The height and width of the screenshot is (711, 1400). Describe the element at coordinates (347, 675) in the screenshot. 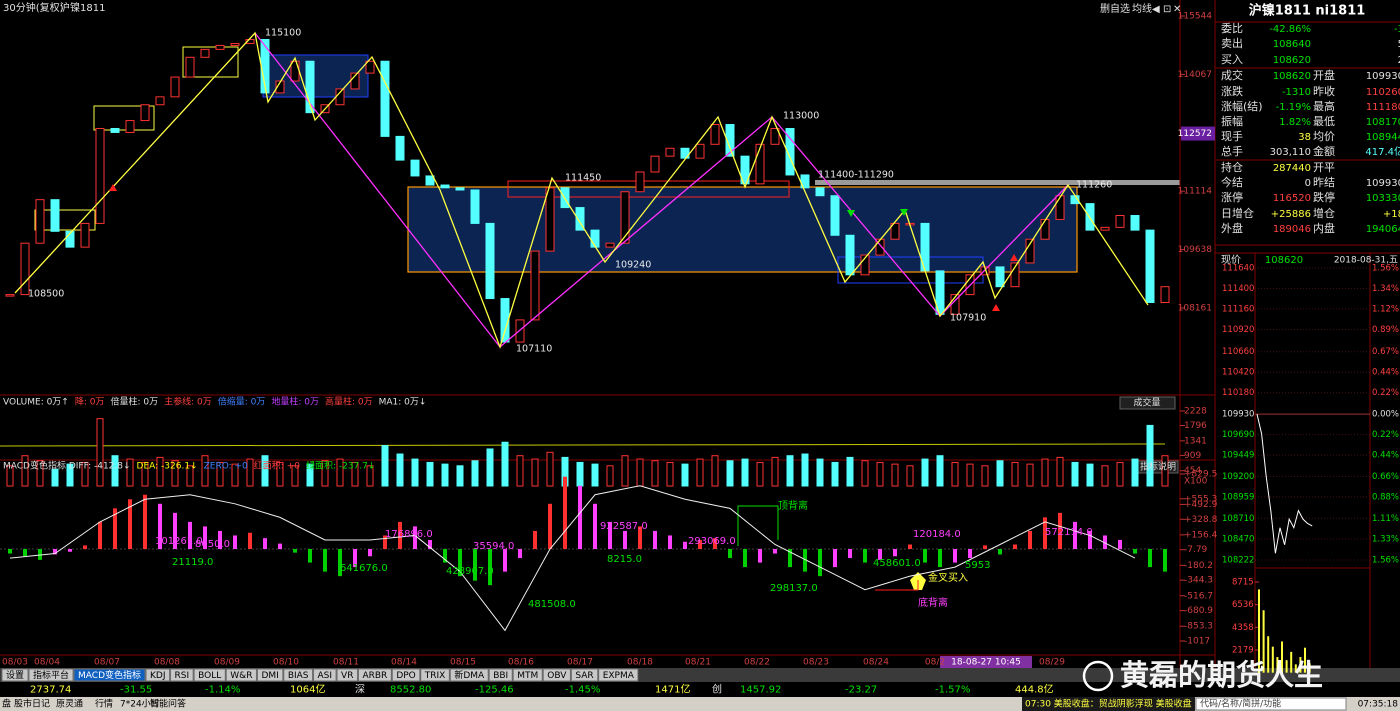

I see `tab: VR` at that location.